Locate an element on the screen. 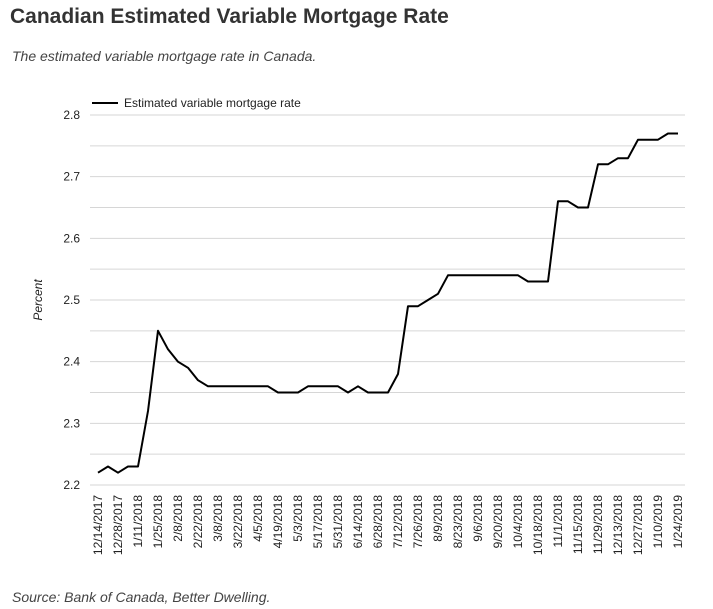 The width and height of the screenshot is (713, 609). x-tick-label: 7/26/2018 is located at coordinates (418, 522).